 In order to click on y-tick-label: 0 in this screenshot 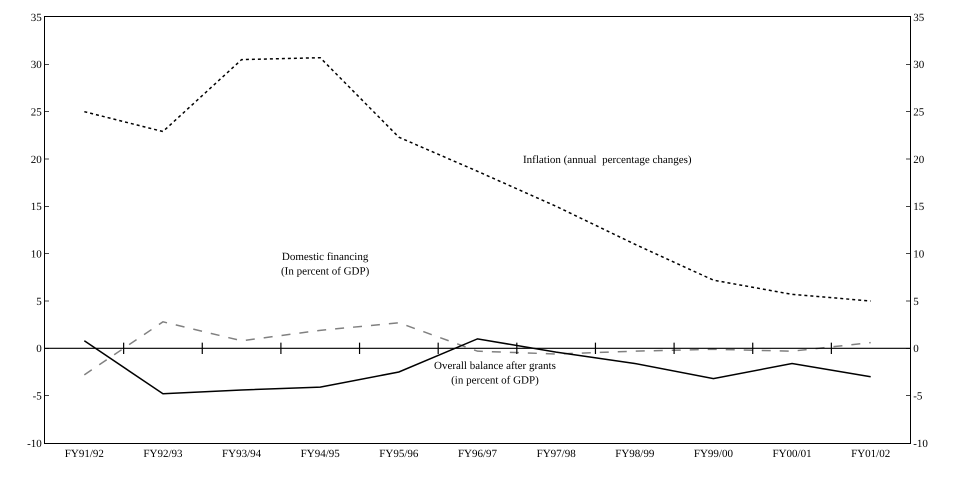, I will do `click(39, 349)`.